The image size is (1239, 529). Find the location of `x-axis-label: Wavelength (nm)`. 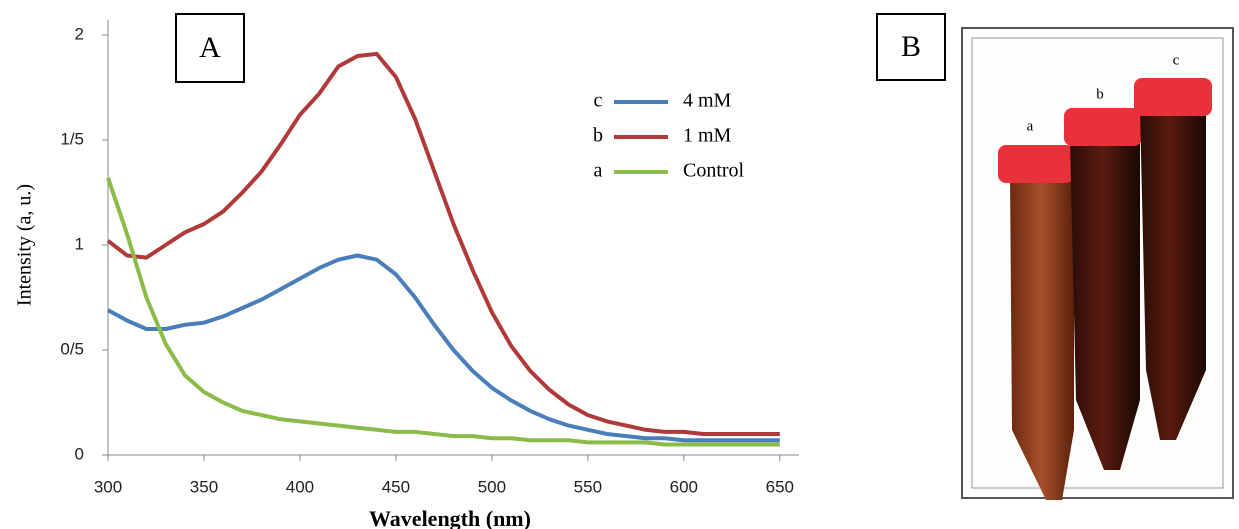

x-axis-label: Wavelength (nm) is located at coordinates (450, 517).